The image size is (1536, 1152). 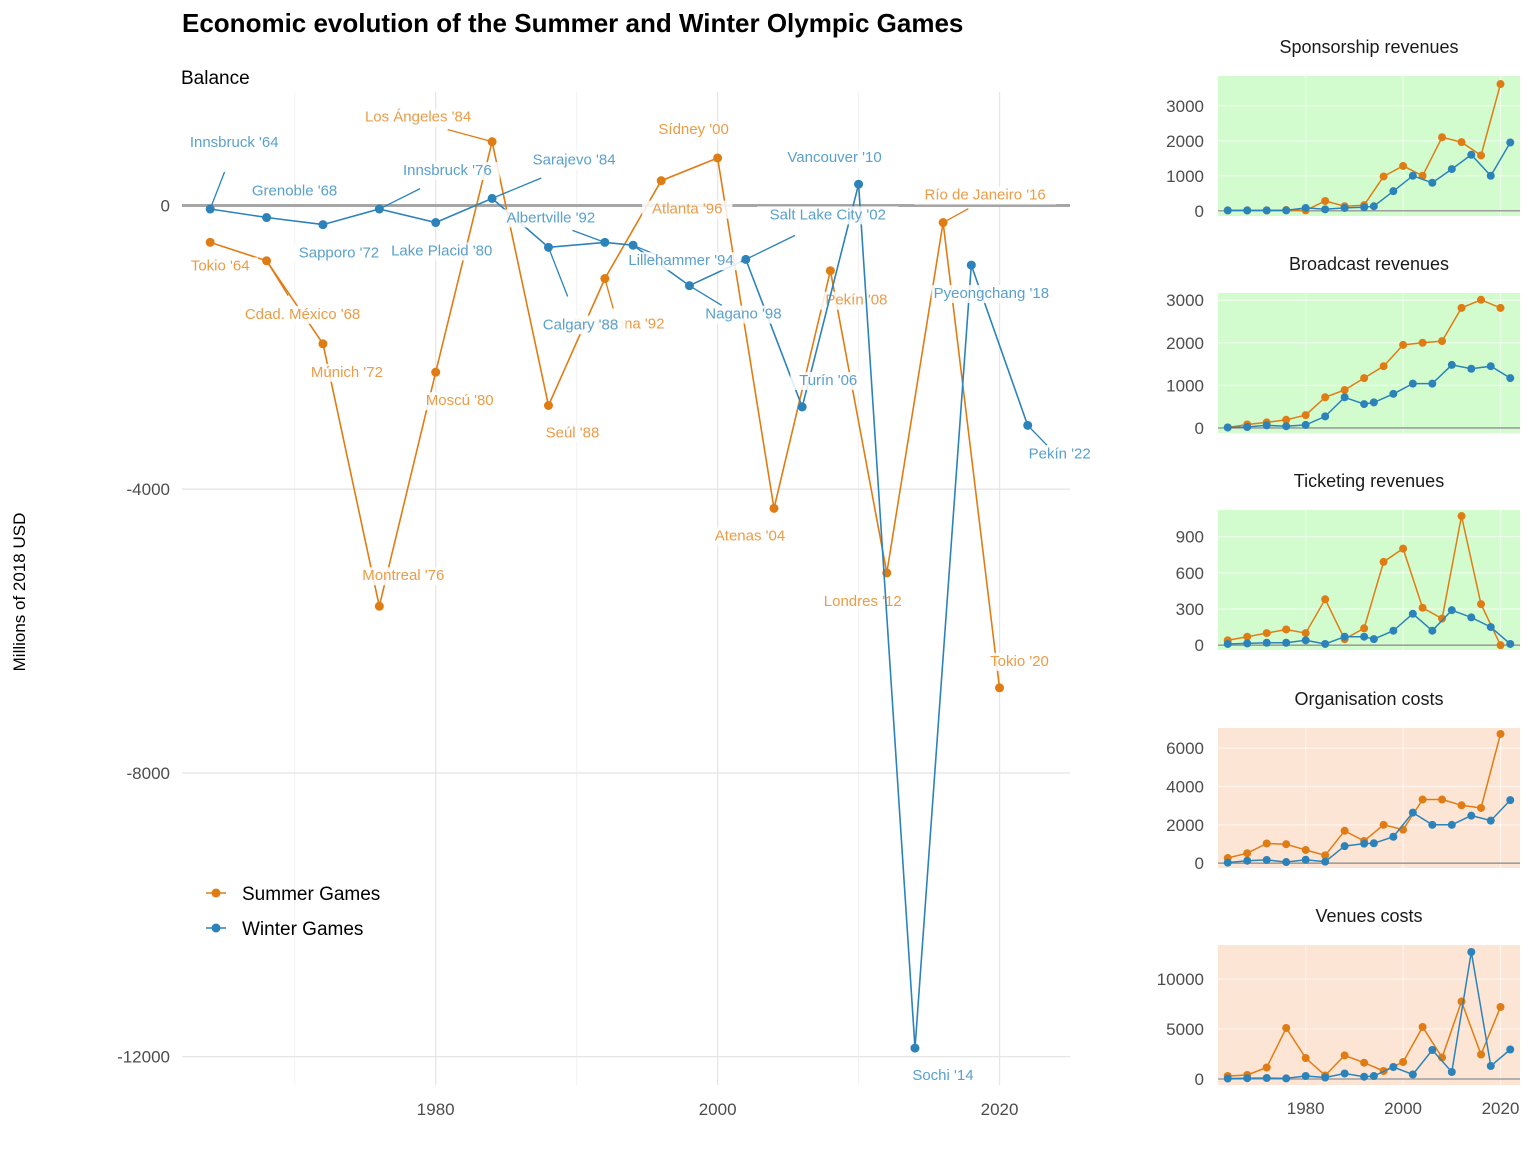 What do you see at coordinates (680, 260) in the screenshot?
I see `event-label: Lillehammer '94` at bounding box center [680, 260].